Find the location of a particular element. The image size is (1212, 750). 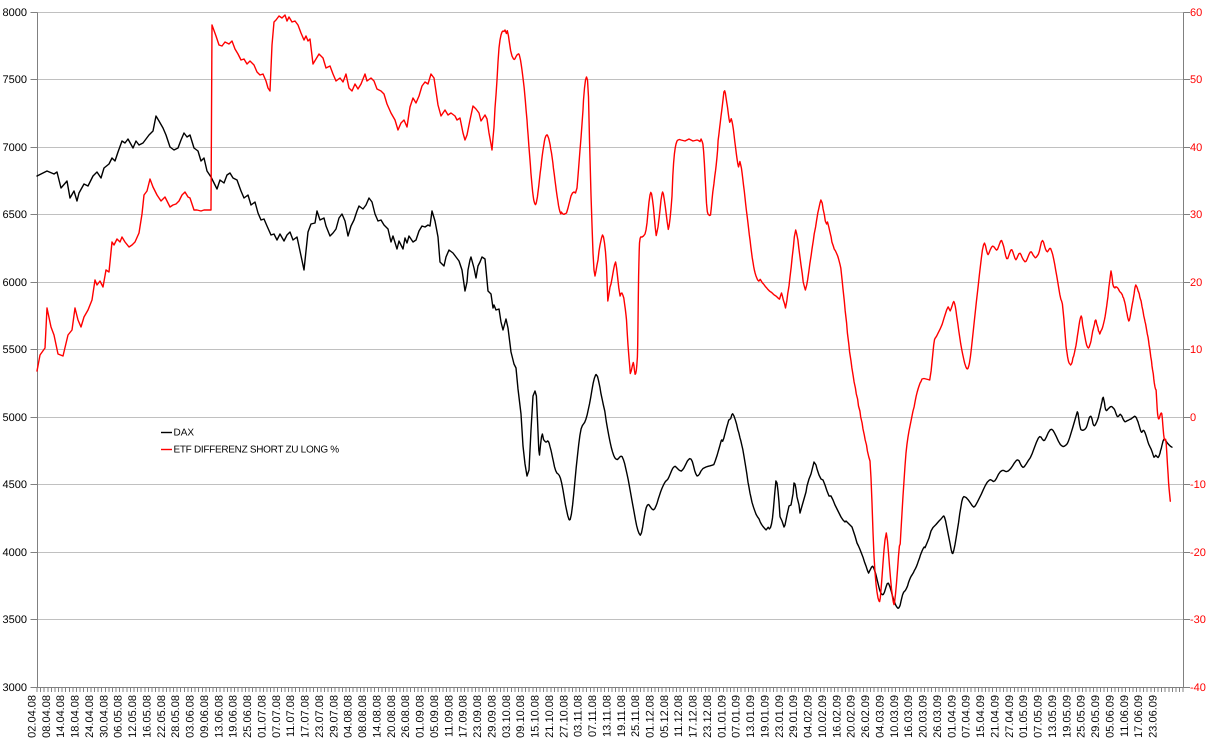

svg-text: 03.11.08 is located at coordinates (579, 716).